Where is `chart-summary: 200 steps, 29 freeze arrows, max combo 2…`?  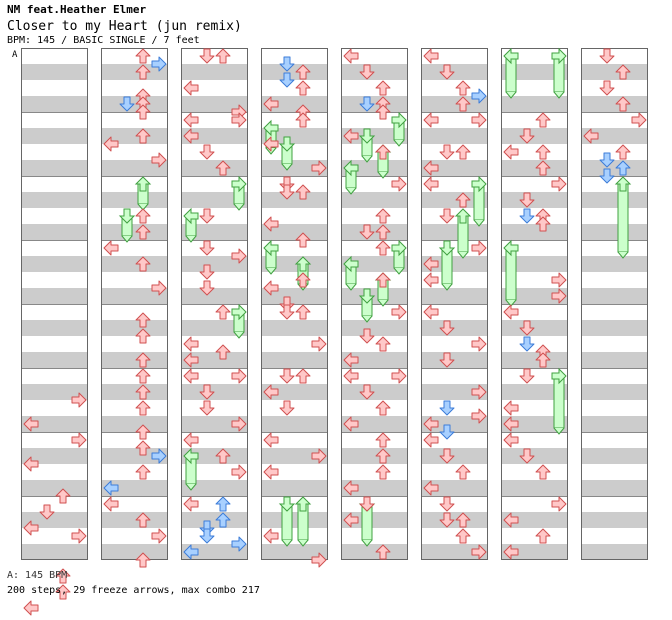
chart-summary: 200 steps, 29 freeze arrows, max combo 2… is located at coordinates (133, 590).